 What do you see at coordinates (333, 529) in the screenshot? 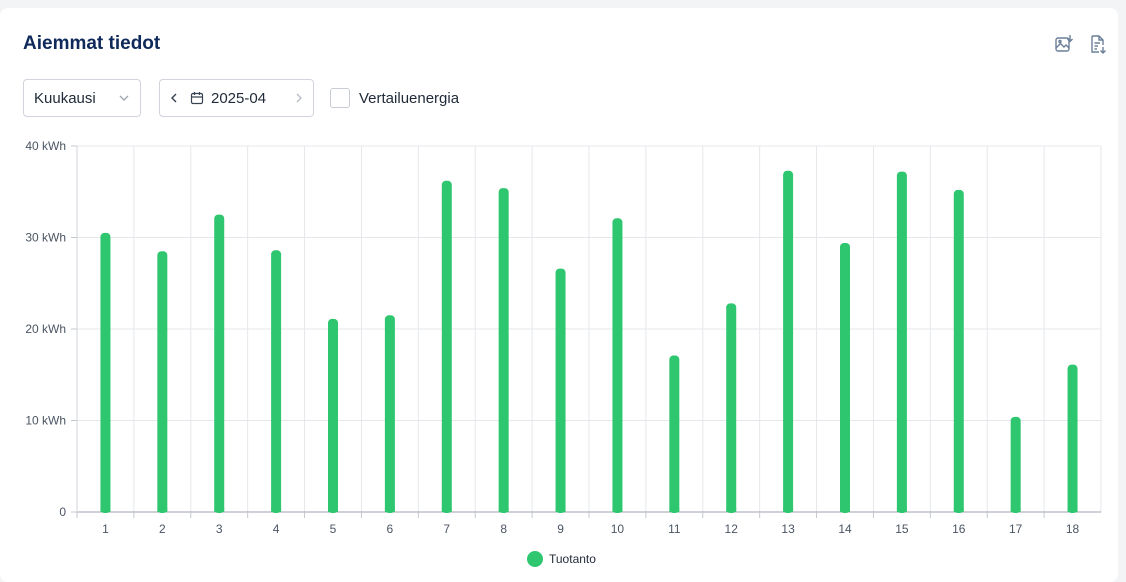
I see `x-tick-label: 5` at bounding box center [333, 529].